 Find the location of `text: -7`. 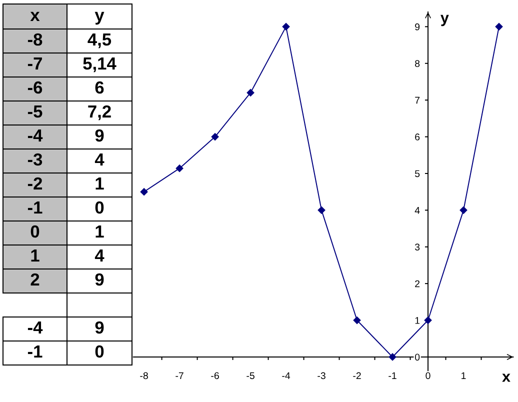

text: -7 is located at coordinates (35, 64).